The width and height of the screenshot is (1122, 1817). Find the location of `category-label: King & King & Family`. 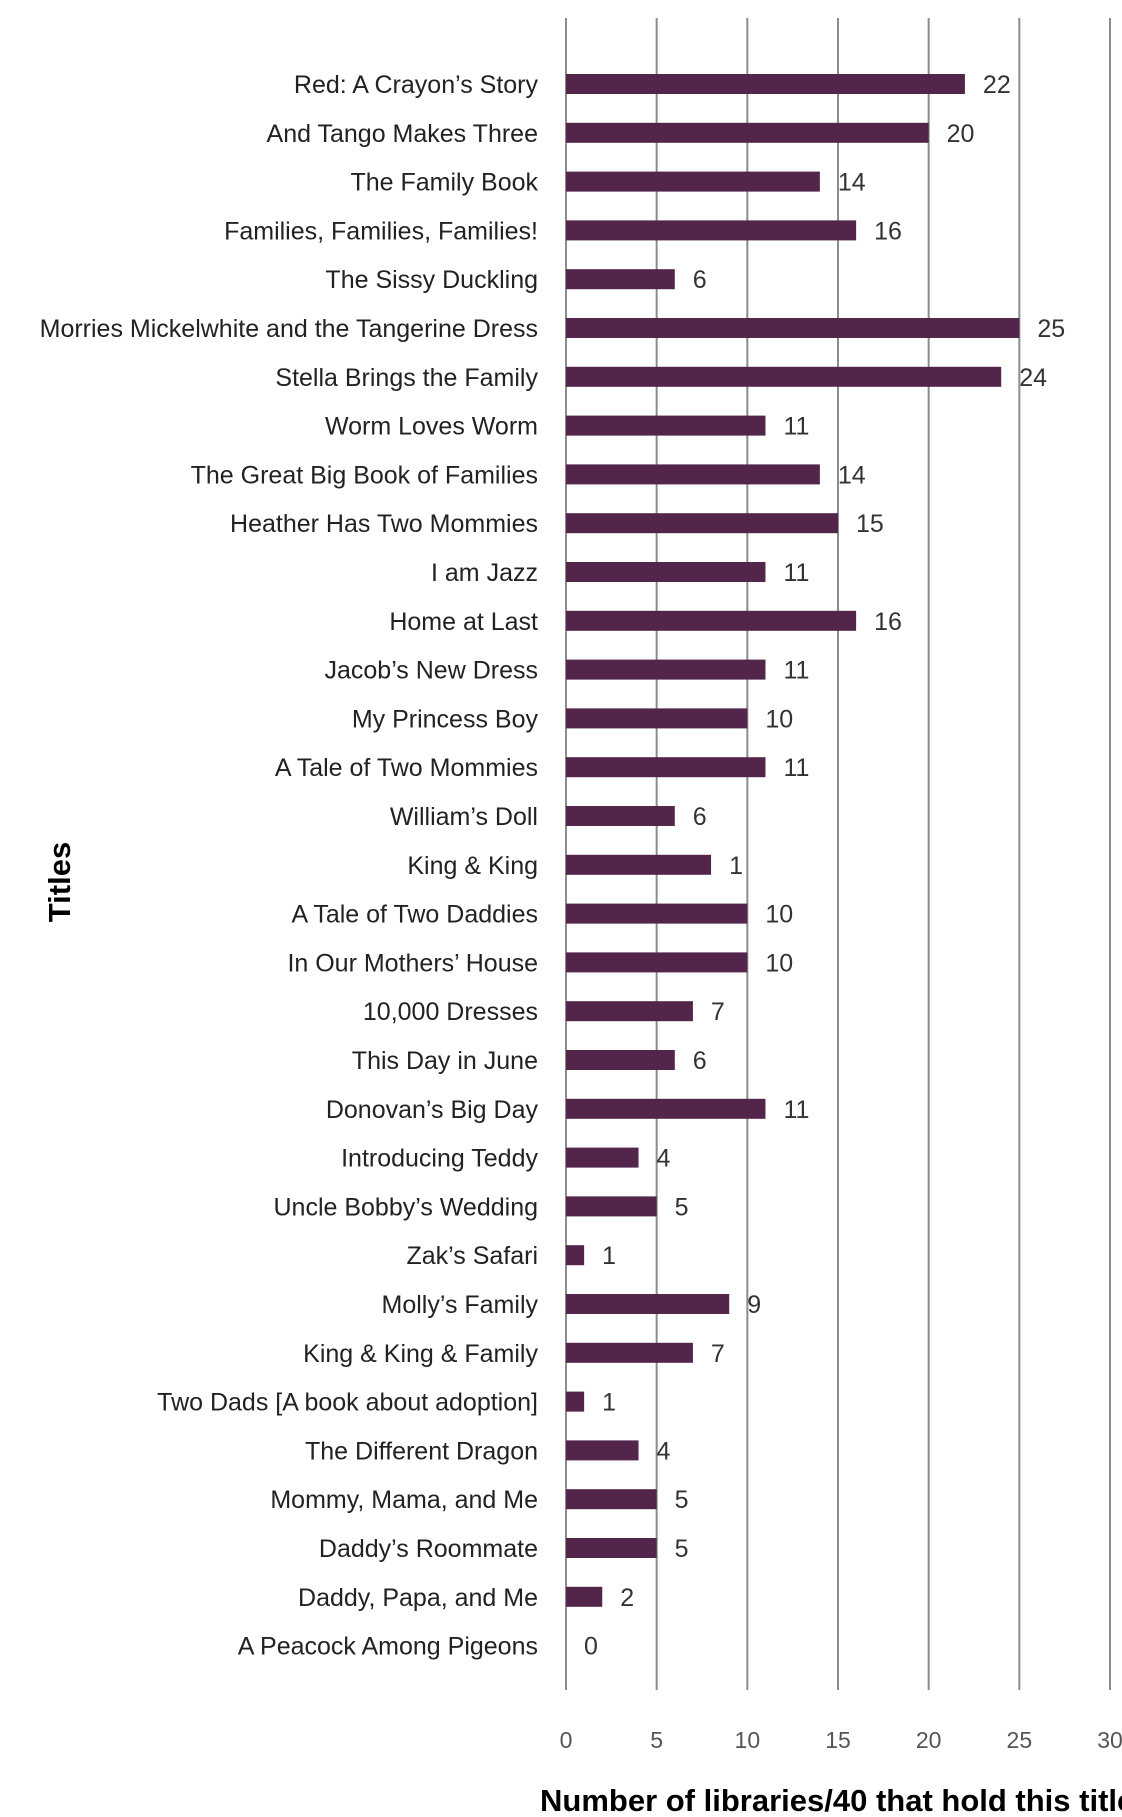

category-label: King & King & Family is located at coordinates (420, 1354).